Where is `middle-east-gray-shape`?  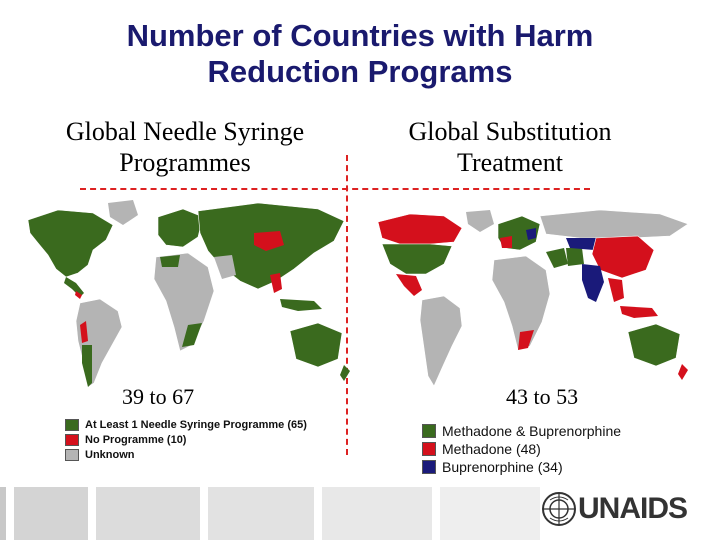
middle-east-gray-shape is located at coordinates (225, 267).